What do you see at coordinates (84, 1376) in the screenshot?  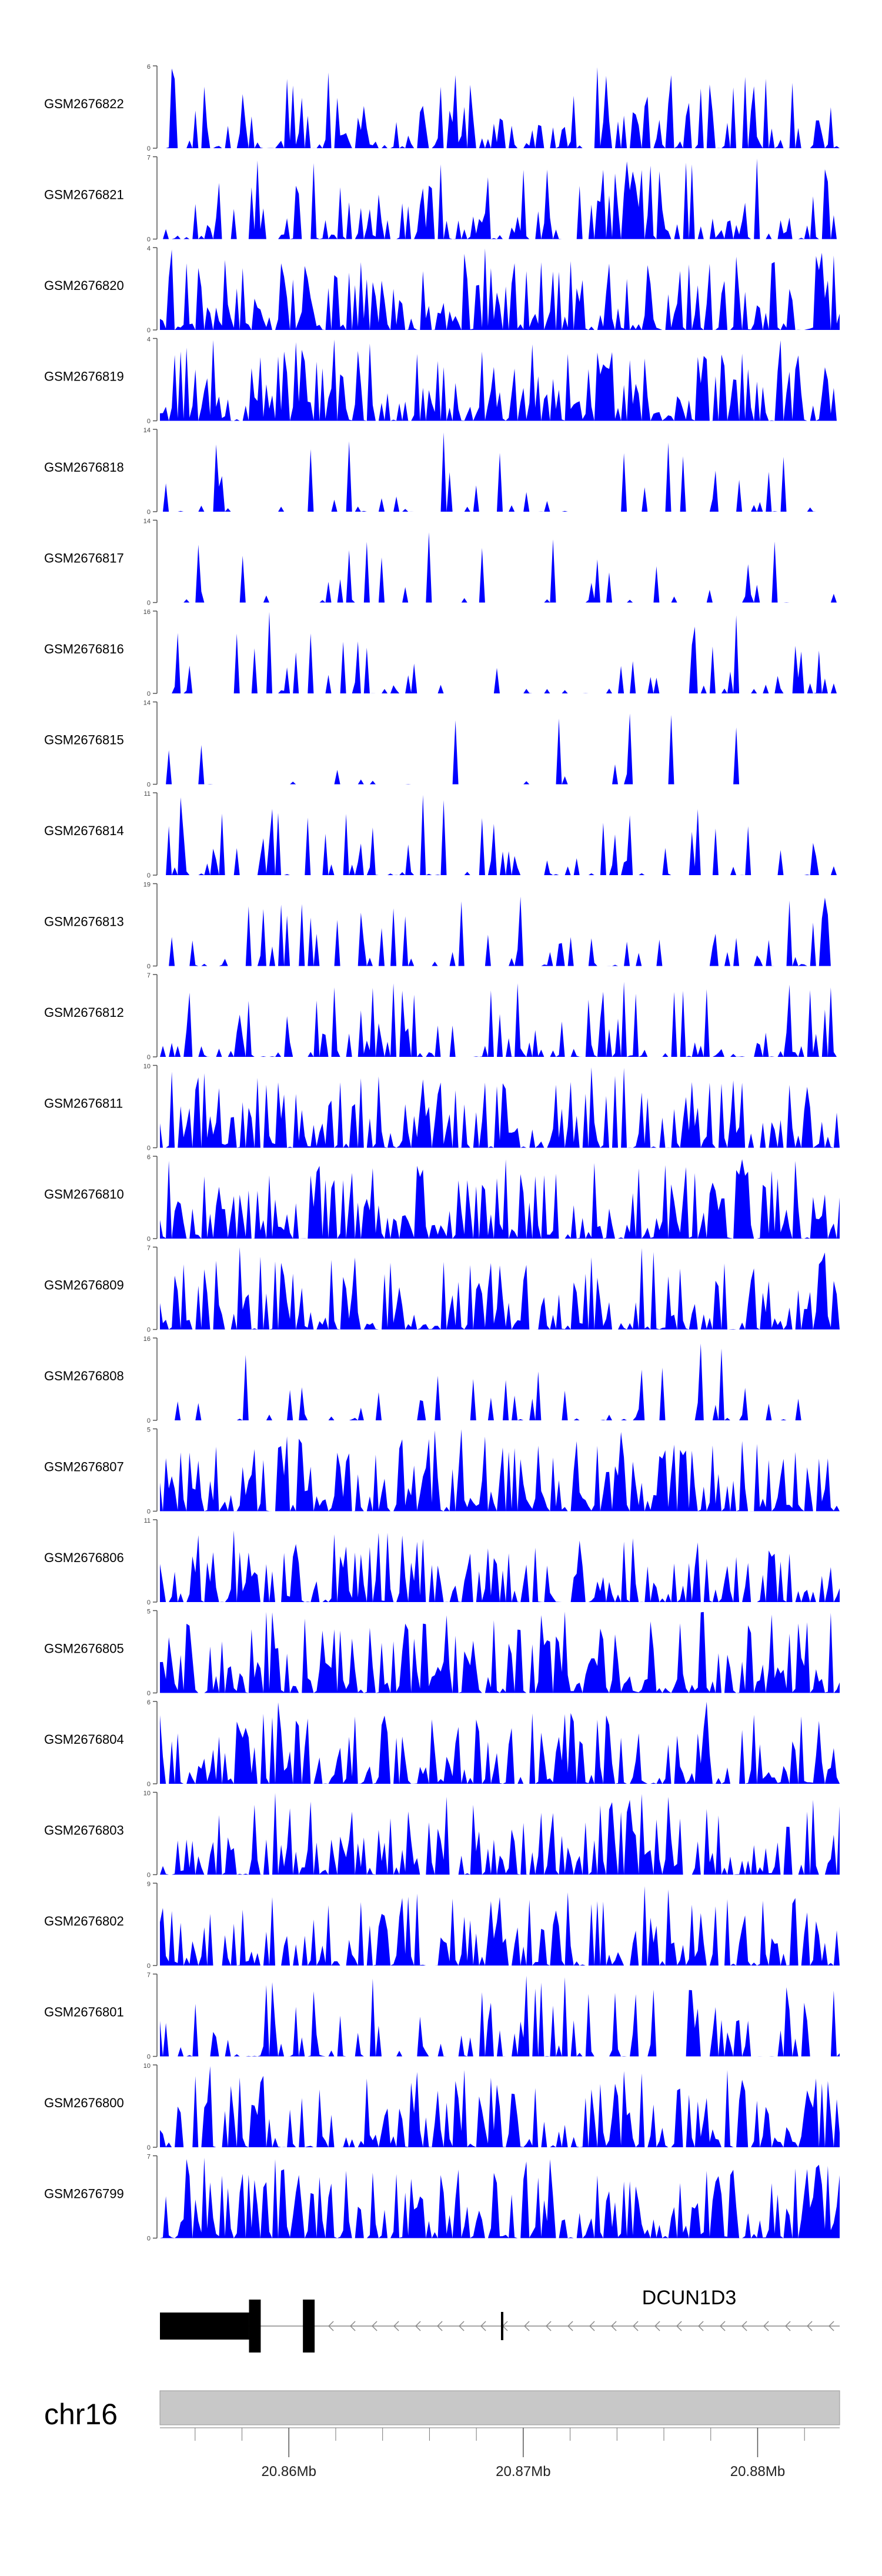 I see `track-label: GSM2676808` at bounding box center [84, 1376].